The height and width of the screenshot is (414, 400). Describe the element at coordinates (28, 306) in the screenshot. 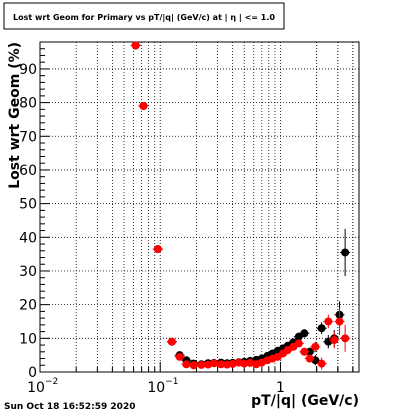

I see `y-tick-label: 20` at that location.